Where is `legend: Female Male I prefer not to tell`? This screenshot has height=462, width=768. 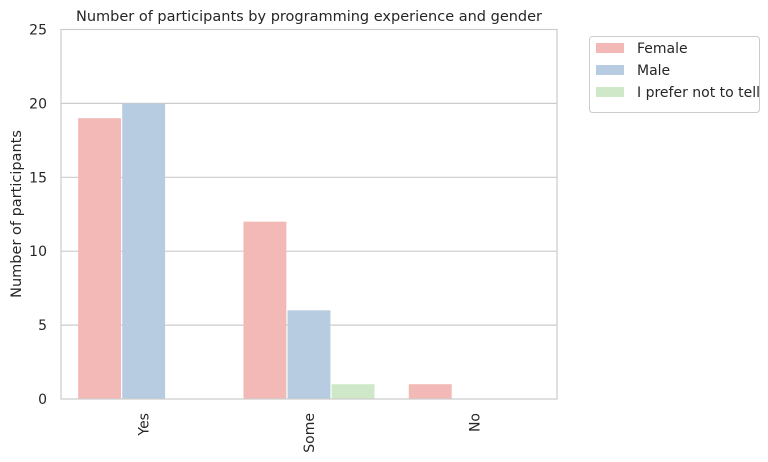 legend: Female Male I prefer not to tell is located at coordinates (674, 74).